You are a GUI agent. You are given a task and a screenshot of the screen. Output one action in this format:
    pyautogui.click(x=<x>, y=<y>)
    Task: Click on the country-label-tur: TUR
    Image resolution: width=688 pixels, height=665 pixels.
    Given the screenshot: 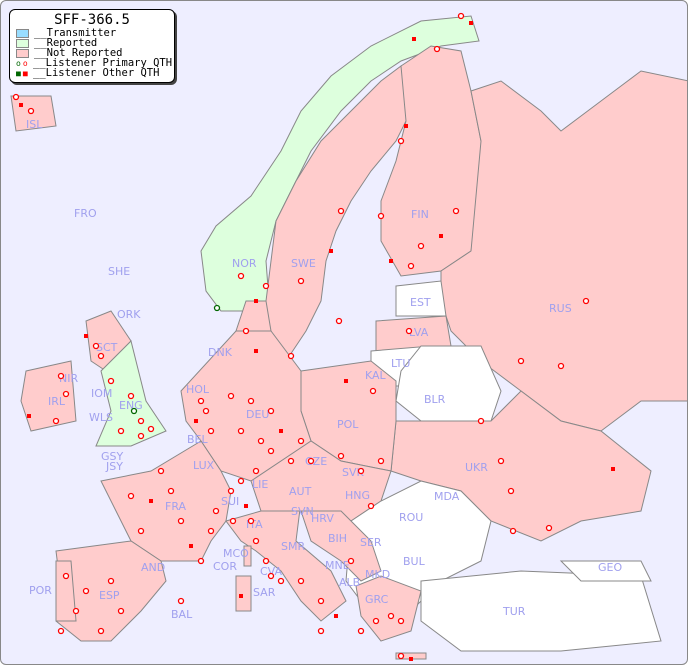 What is the action you would take?
    pyautogui.click(x=514, y=611)
    